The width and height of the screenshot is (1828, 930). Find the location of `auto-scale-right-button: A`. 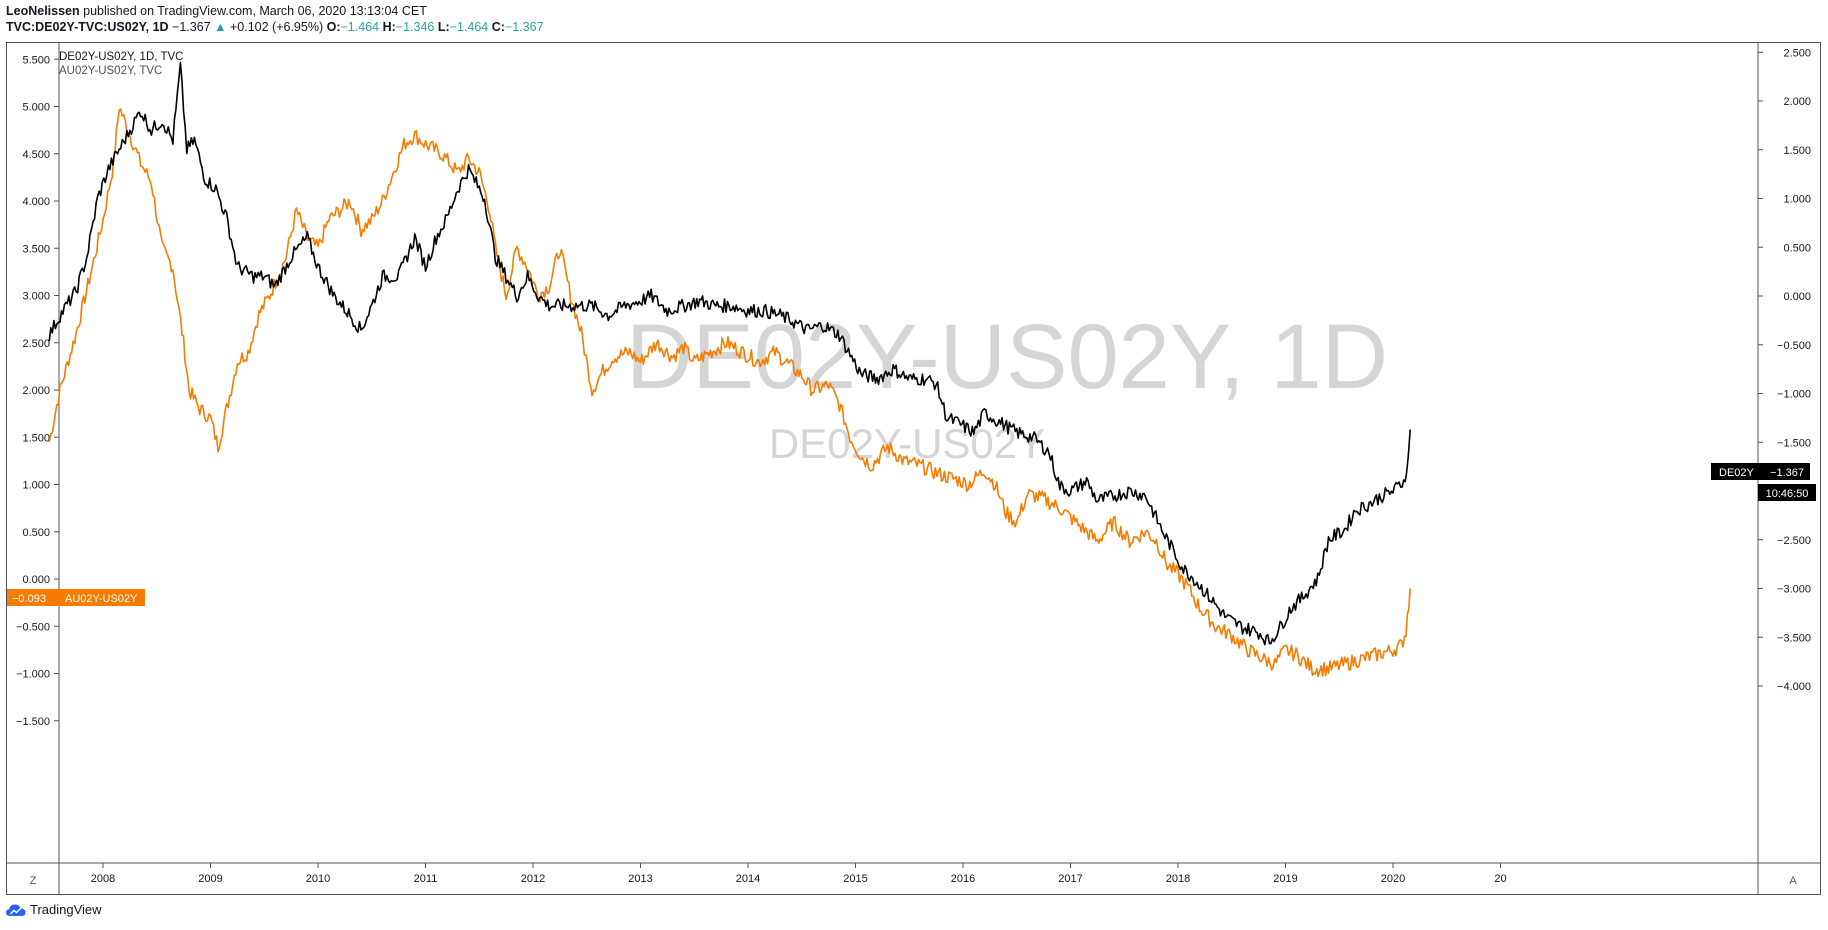

auto-scale-right-button: A is located at coordinates (1793, 879).